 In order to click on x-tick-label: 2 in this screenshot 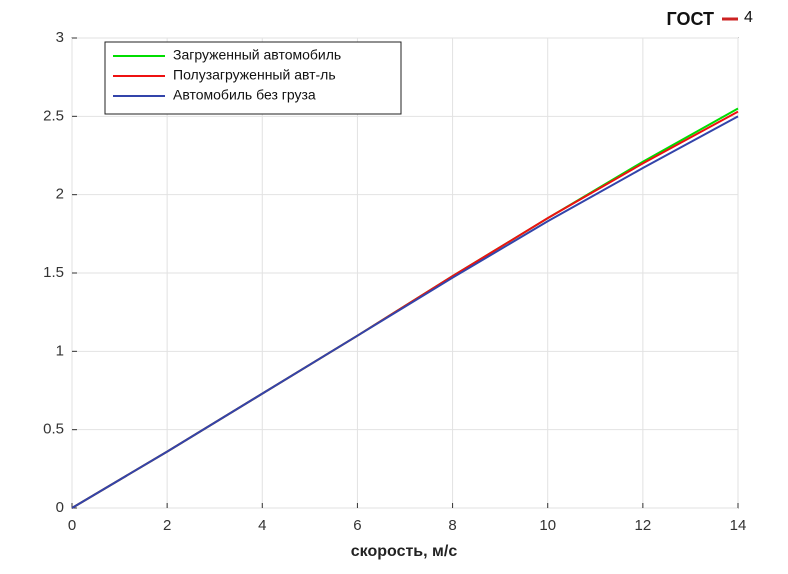, I will do `click(167, 525)`.